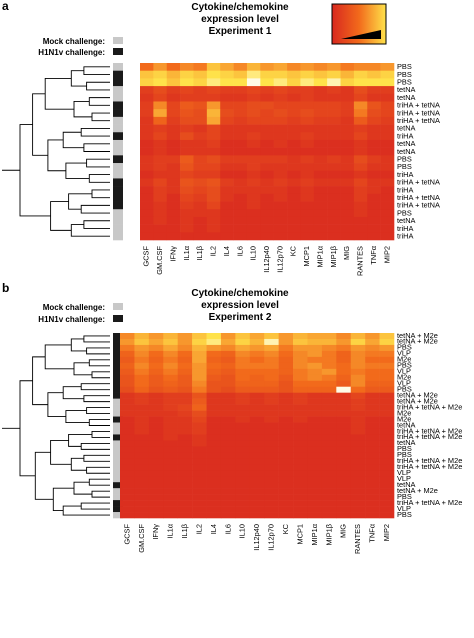 The height and width of the screenshot is (638, 474). I want to click on column-label: GCSF, so click(126, 534).